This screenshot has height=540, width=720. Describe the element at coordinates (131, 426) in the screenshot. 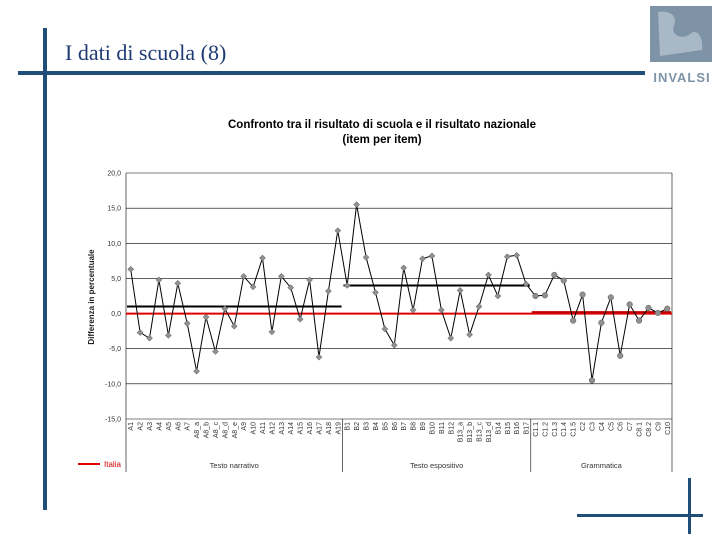

I see `x-tick-label: A1` at that location.